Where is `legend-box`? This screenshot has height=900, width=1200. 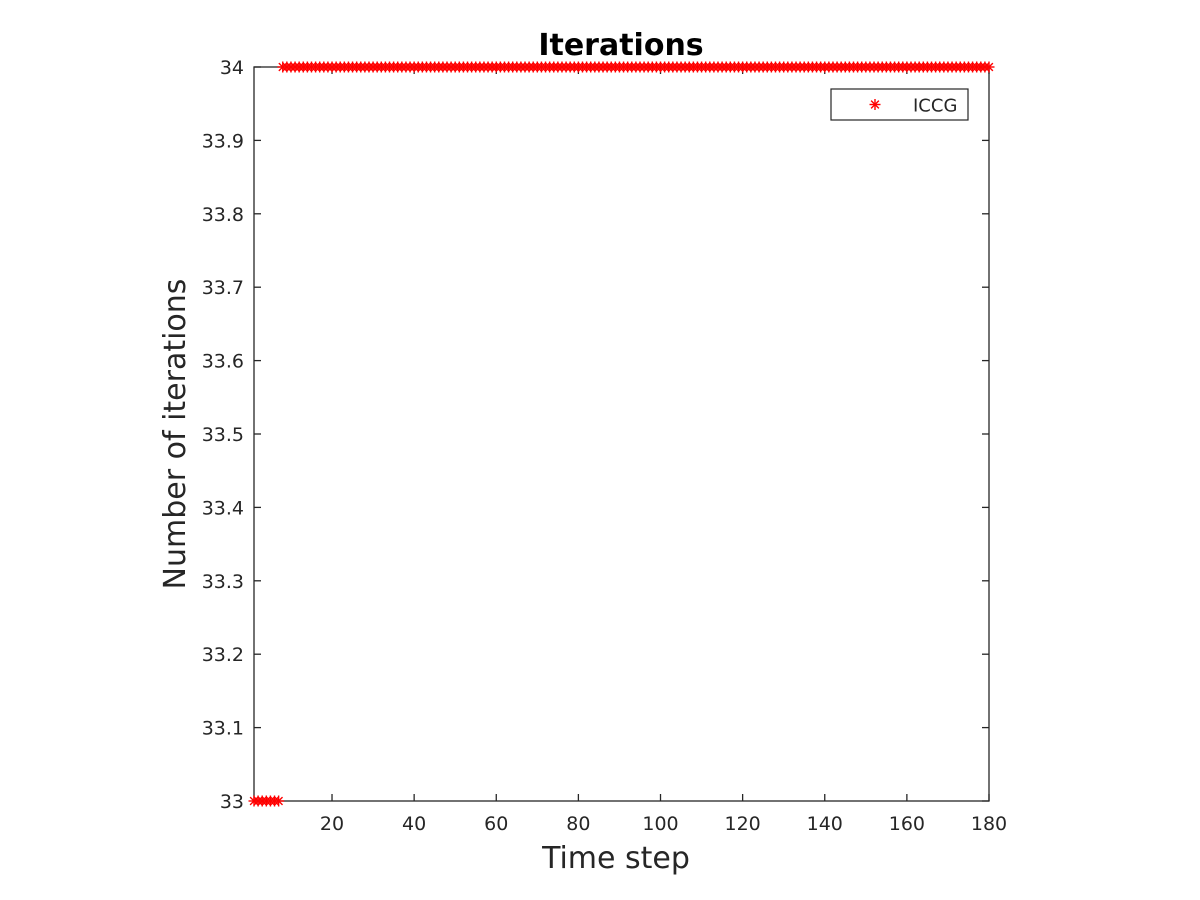
legend-box is located at coordinates (899, 104).